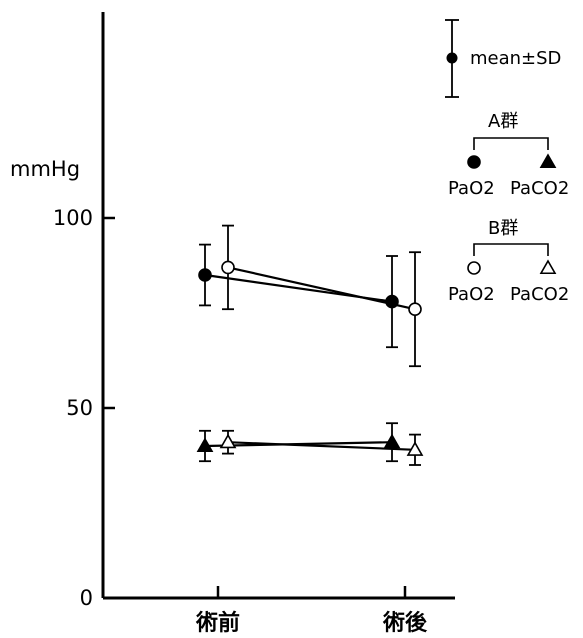 This screenshot has width=583, height=638. What do you see at coordinates (228, 267) in the screenshot?
I see `marker-s1-p0` at bounding box center [228, 267].